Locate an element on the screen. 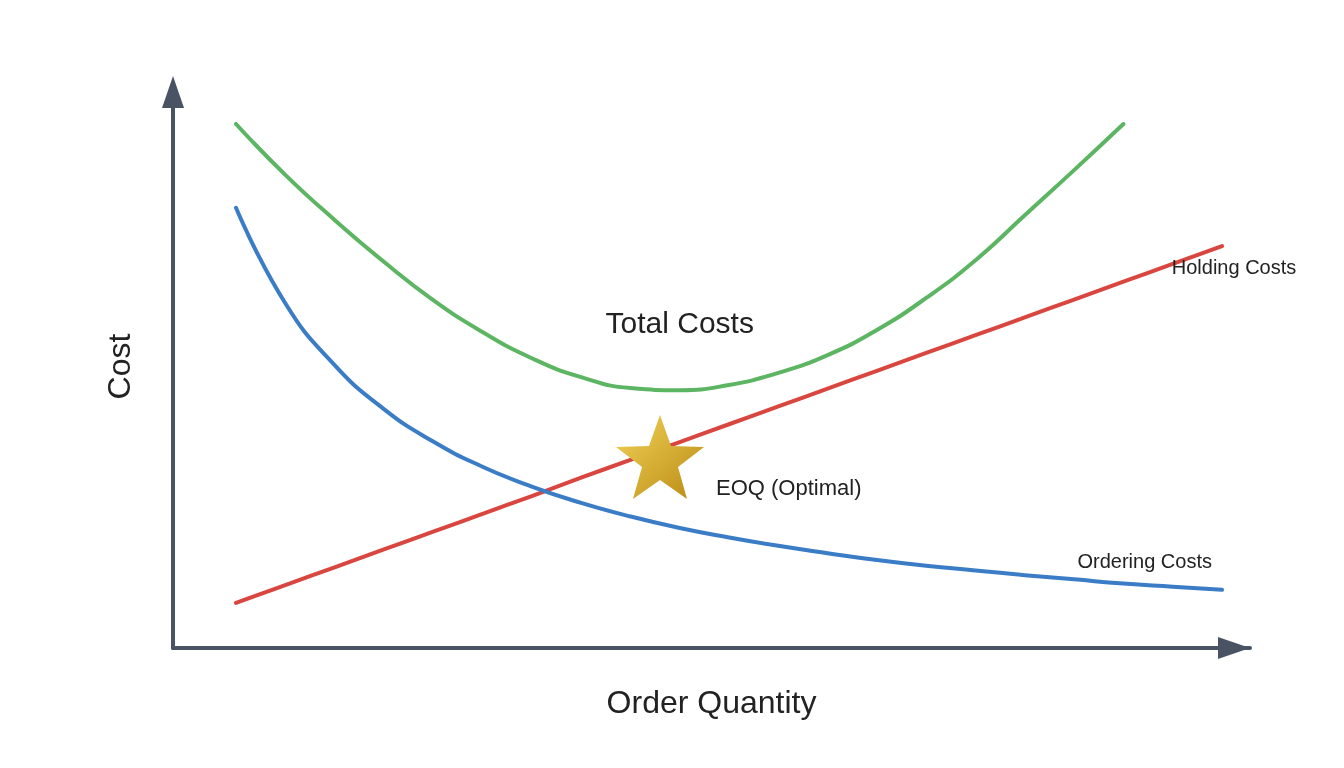 Image resolution: width=1344 pixels, height=768 pixels. x-axis-title: Order Quantity is located at coordinates (711, 702).